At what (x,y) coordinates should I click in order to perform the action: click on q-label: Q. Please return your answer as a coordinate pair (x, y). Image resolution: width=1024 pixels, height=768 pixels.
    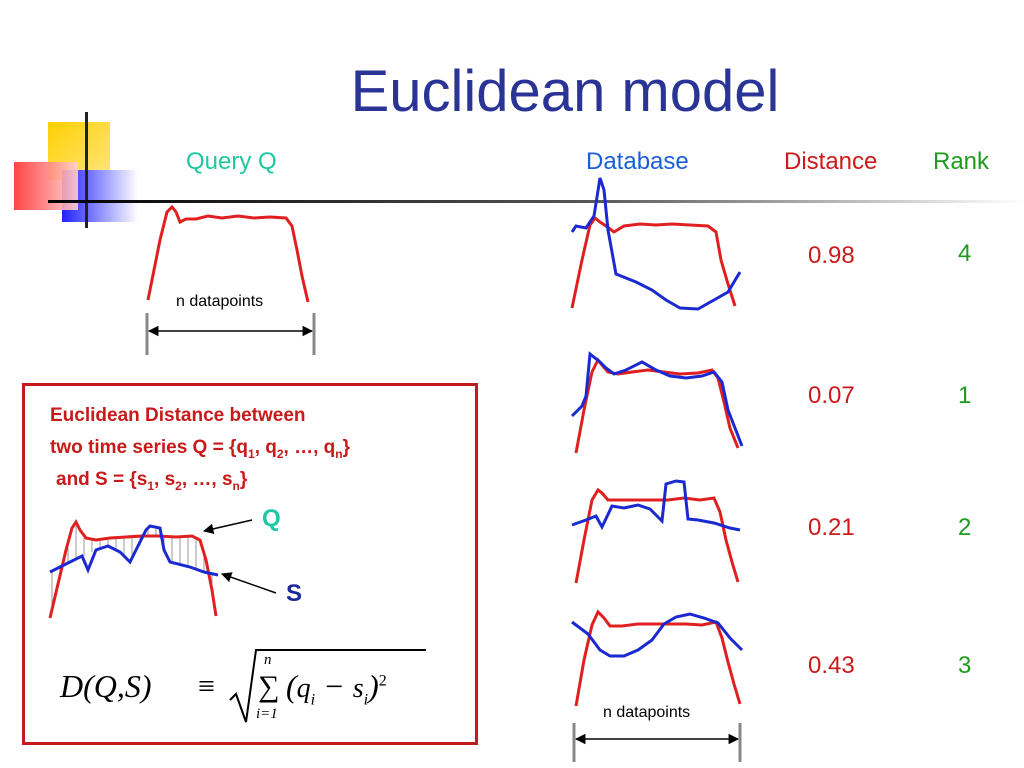
    Looking at the image, I should click on (271, 518).